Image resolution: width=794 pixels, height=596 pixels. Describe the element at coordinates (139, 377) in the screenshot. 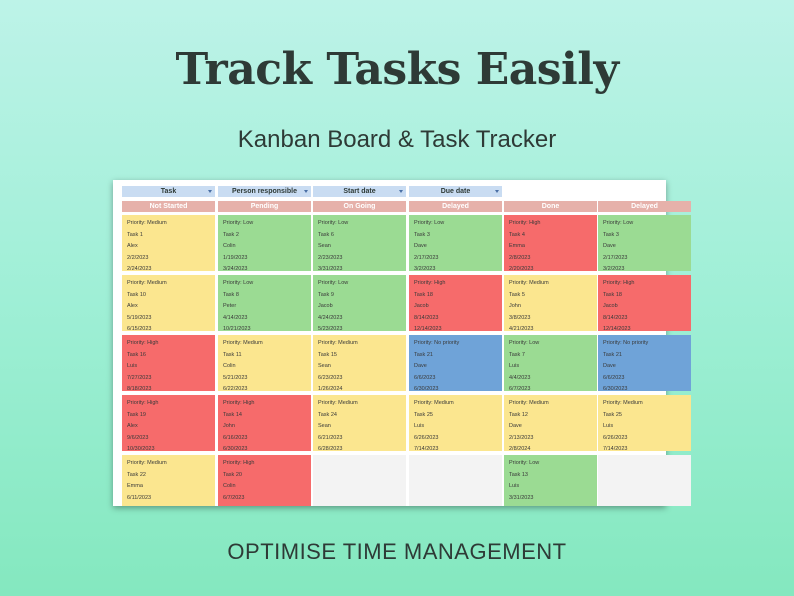

I see `card-text: 7/27/2023` at that location.